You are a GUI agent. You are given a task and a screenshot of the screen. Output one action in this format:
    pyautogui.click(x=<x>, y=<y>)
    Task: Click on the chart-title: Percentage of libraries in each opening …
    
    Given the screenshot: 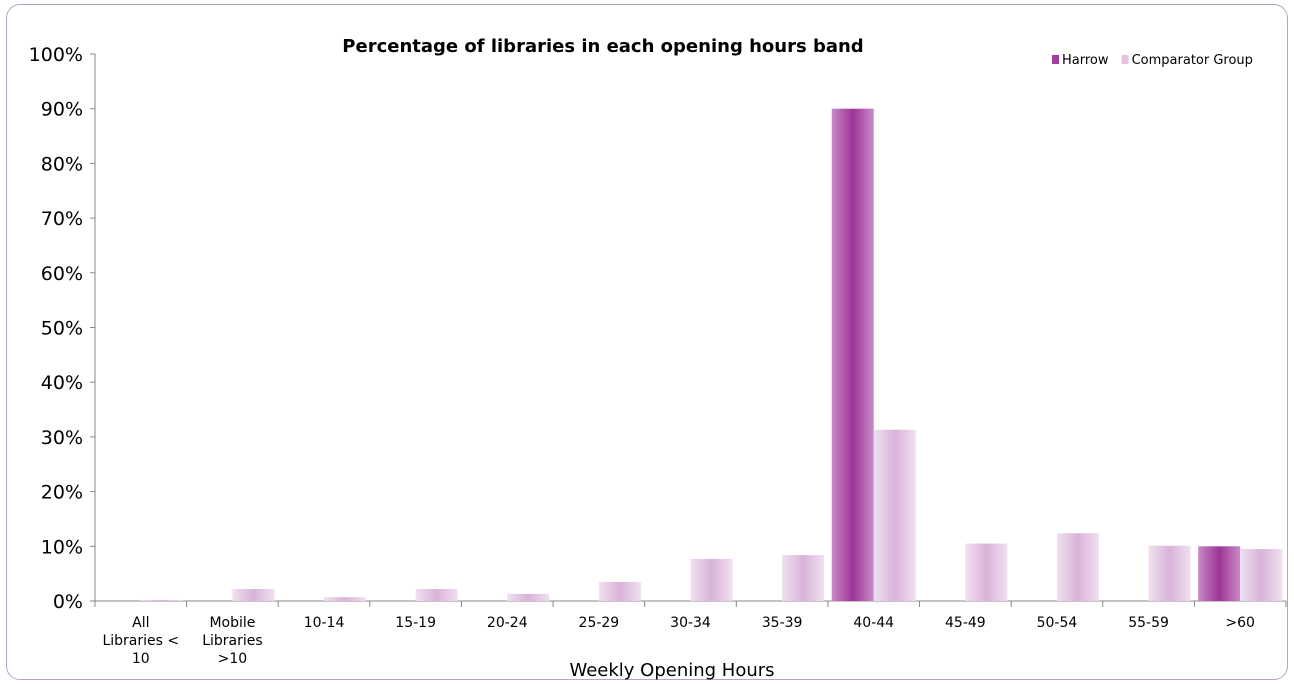 What is the action you would take?
    pyautogui.click(x=602, y=46)
    